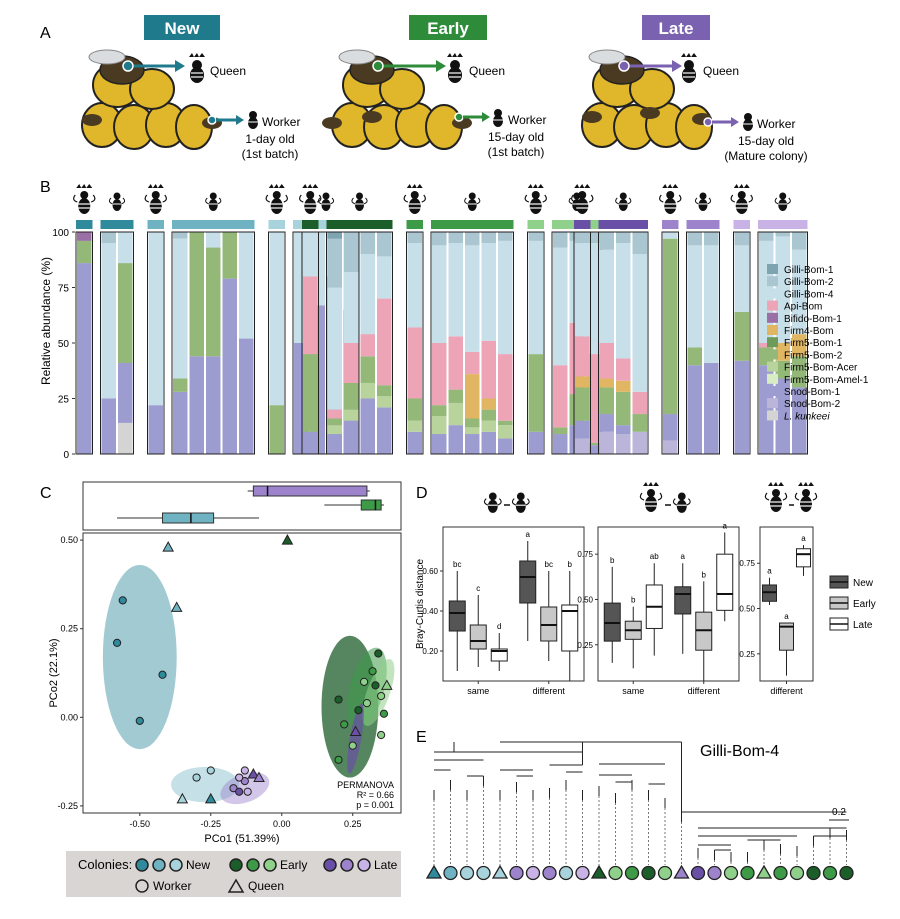 This screenshot has width=900, height=919. Describe the element at coordinates (241, 839) in the screenshot. I see `pcoa-x-label: PCo1 (51.39%)` at that location.